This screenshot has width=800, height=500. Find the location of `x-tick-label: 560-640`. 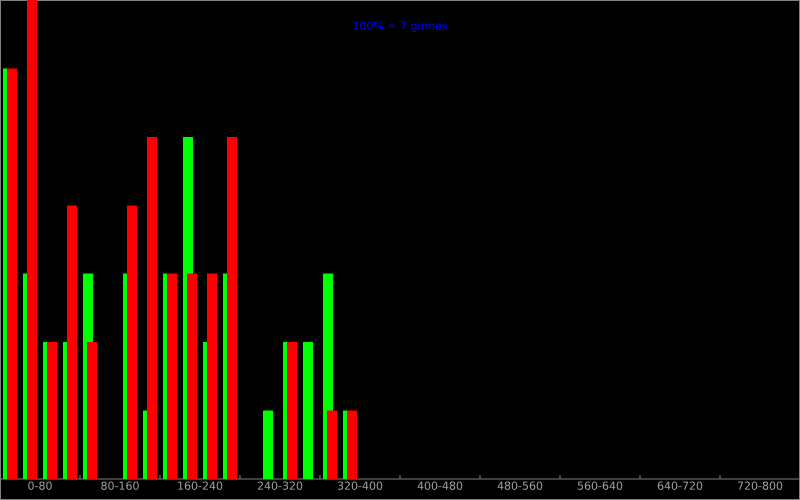

x-tick-label: 560-640 is located at coordinates (600, 485).